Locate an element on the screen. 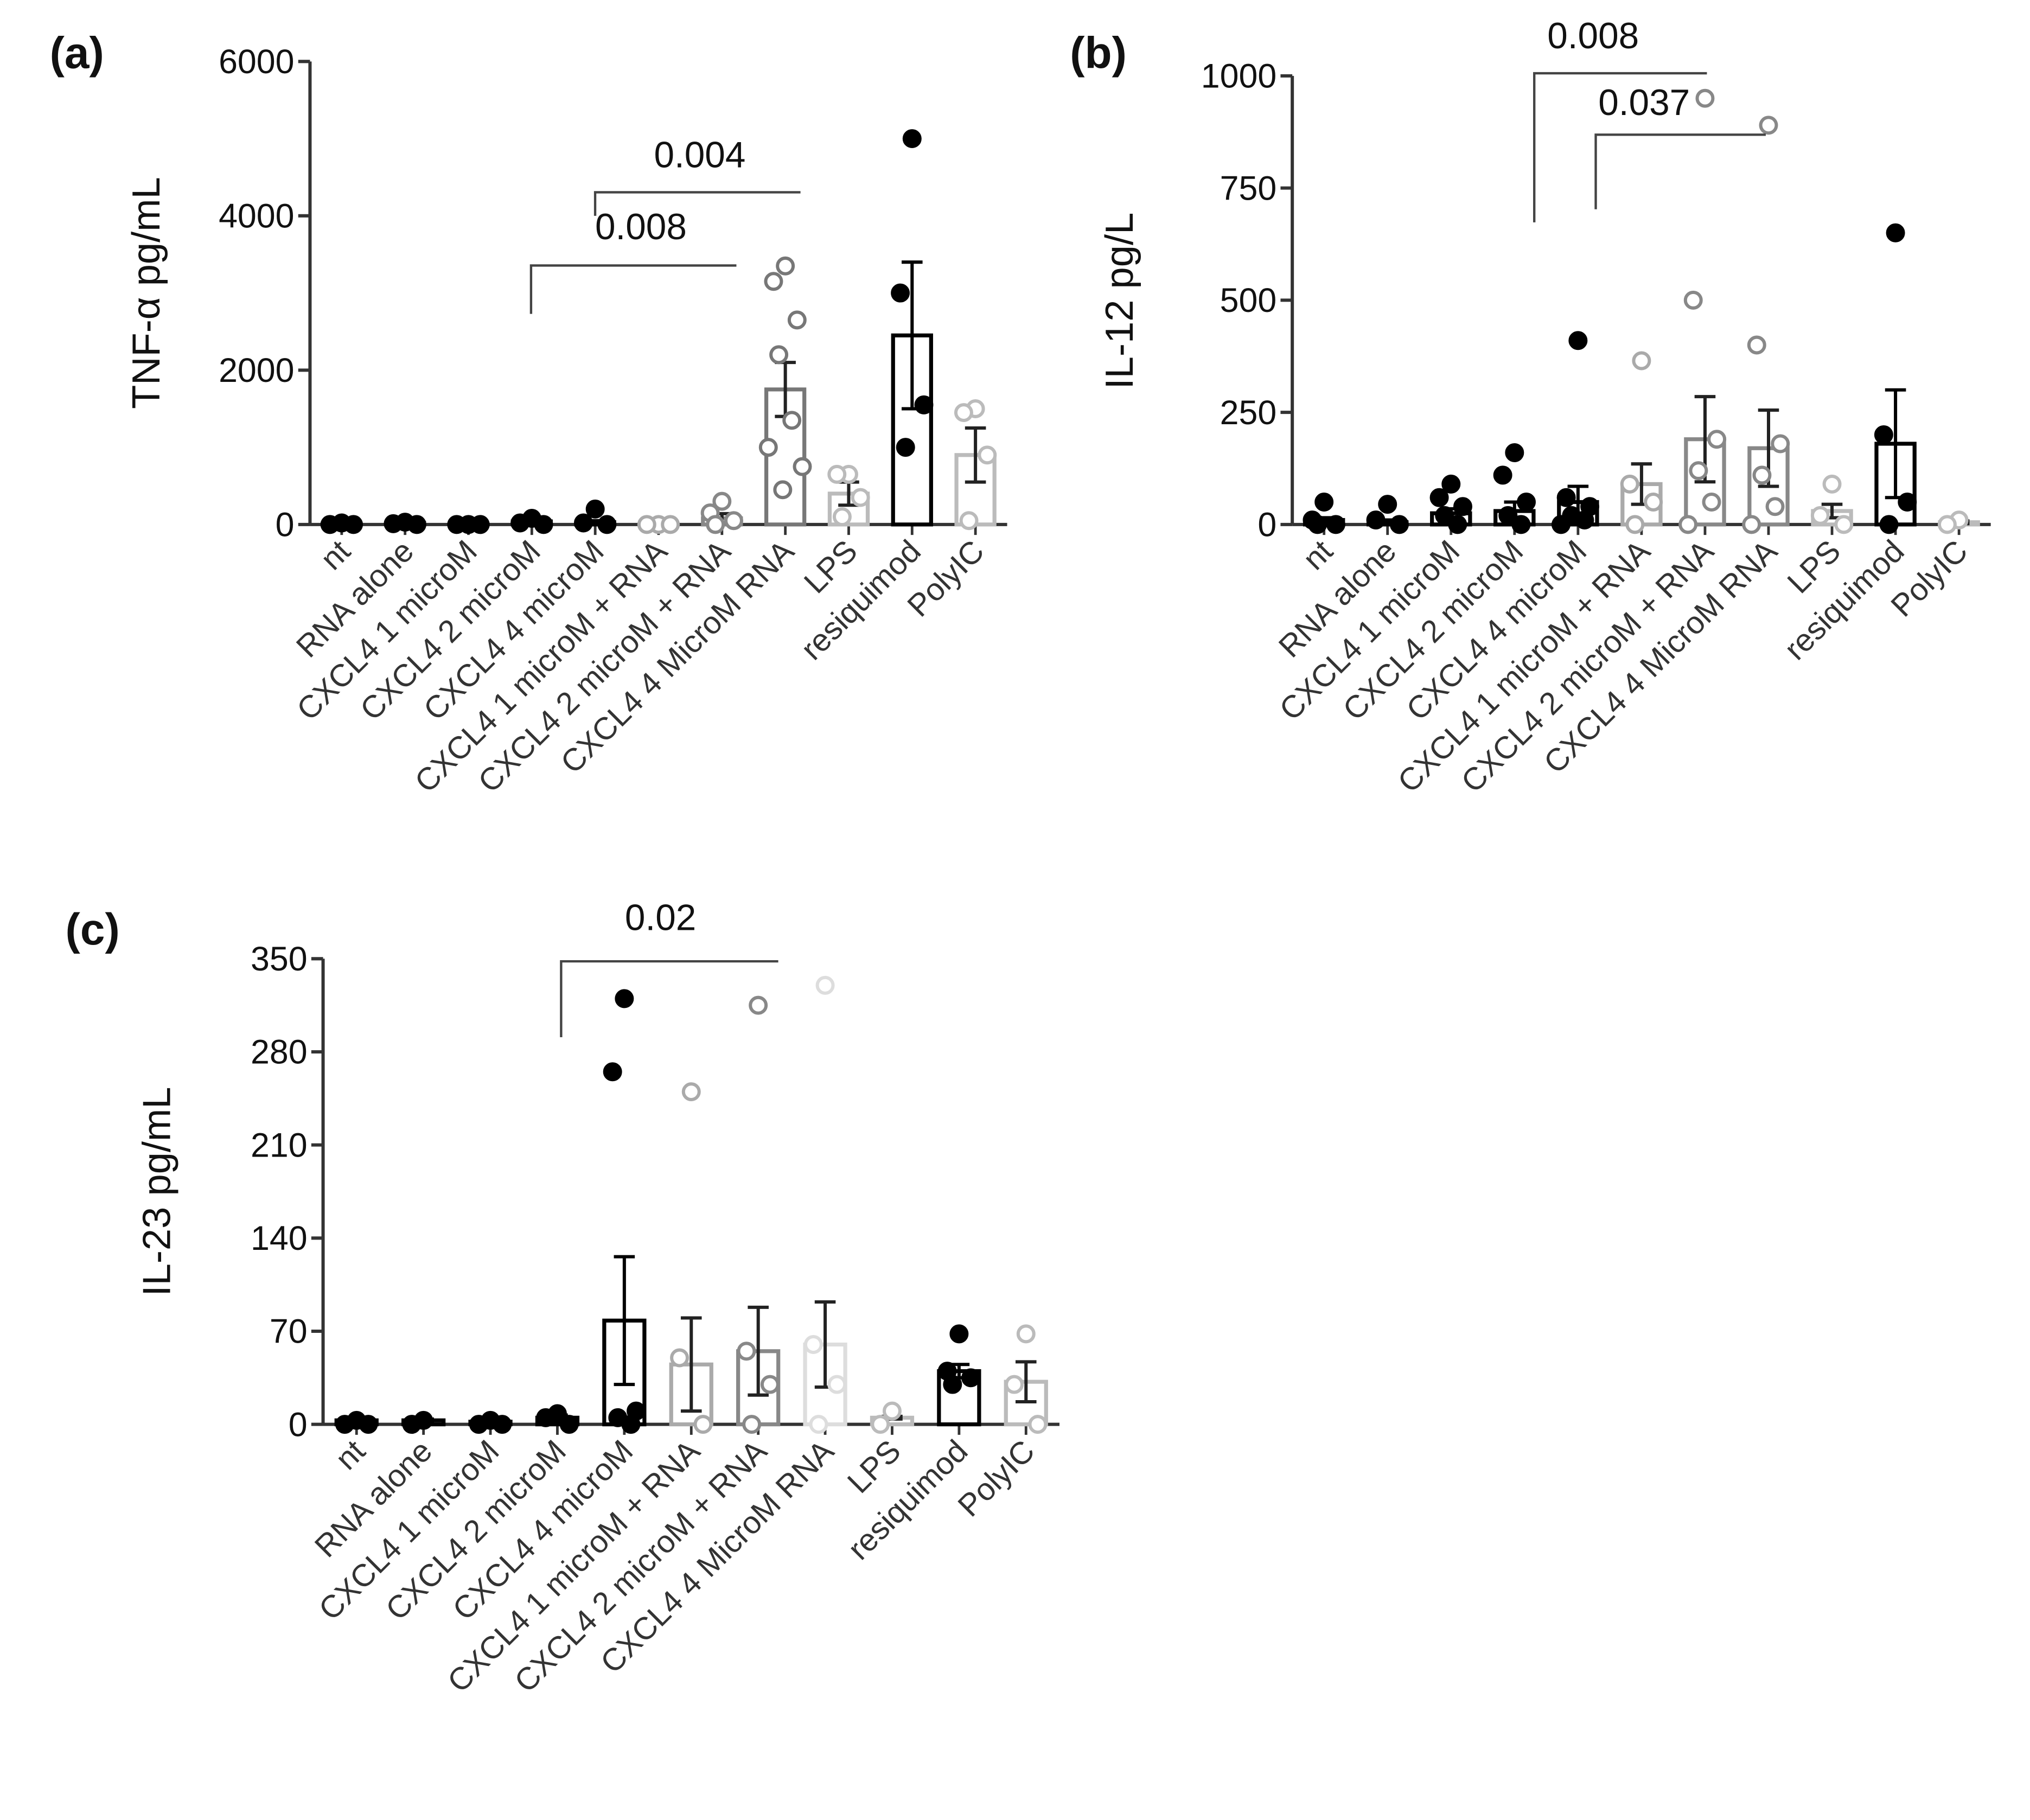  y-tick-label: 500 is located at coordinates (1249, 301).